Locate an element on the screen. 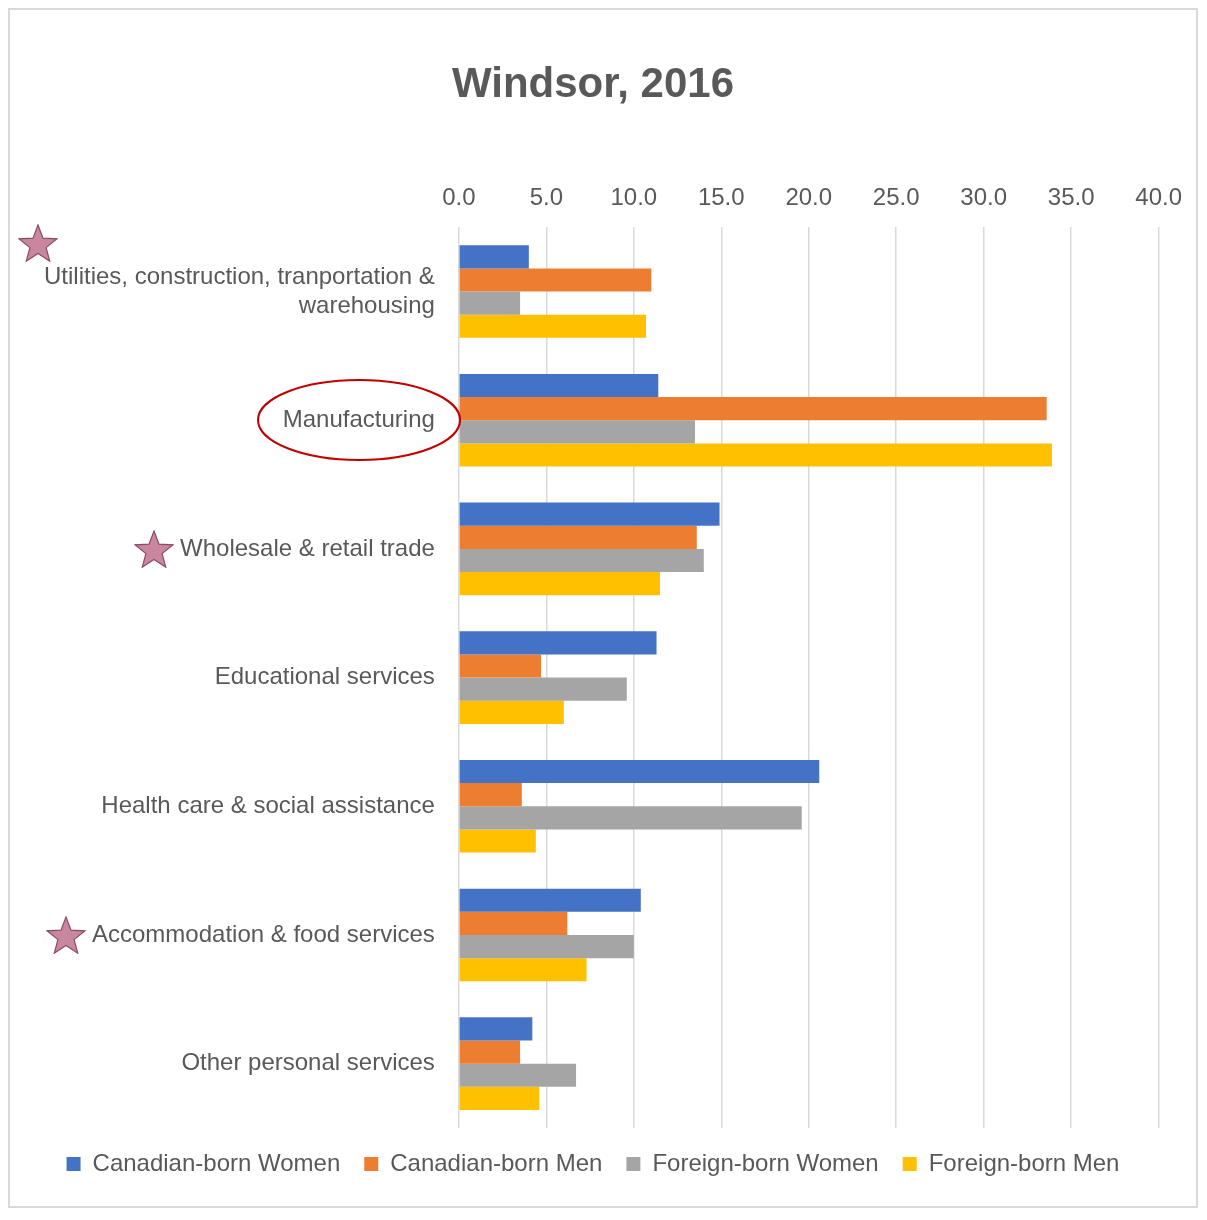 The height and width of the screenshot is (1220, 1207). x-tick-label: 35.0 is located at coordinates (1071, 197).